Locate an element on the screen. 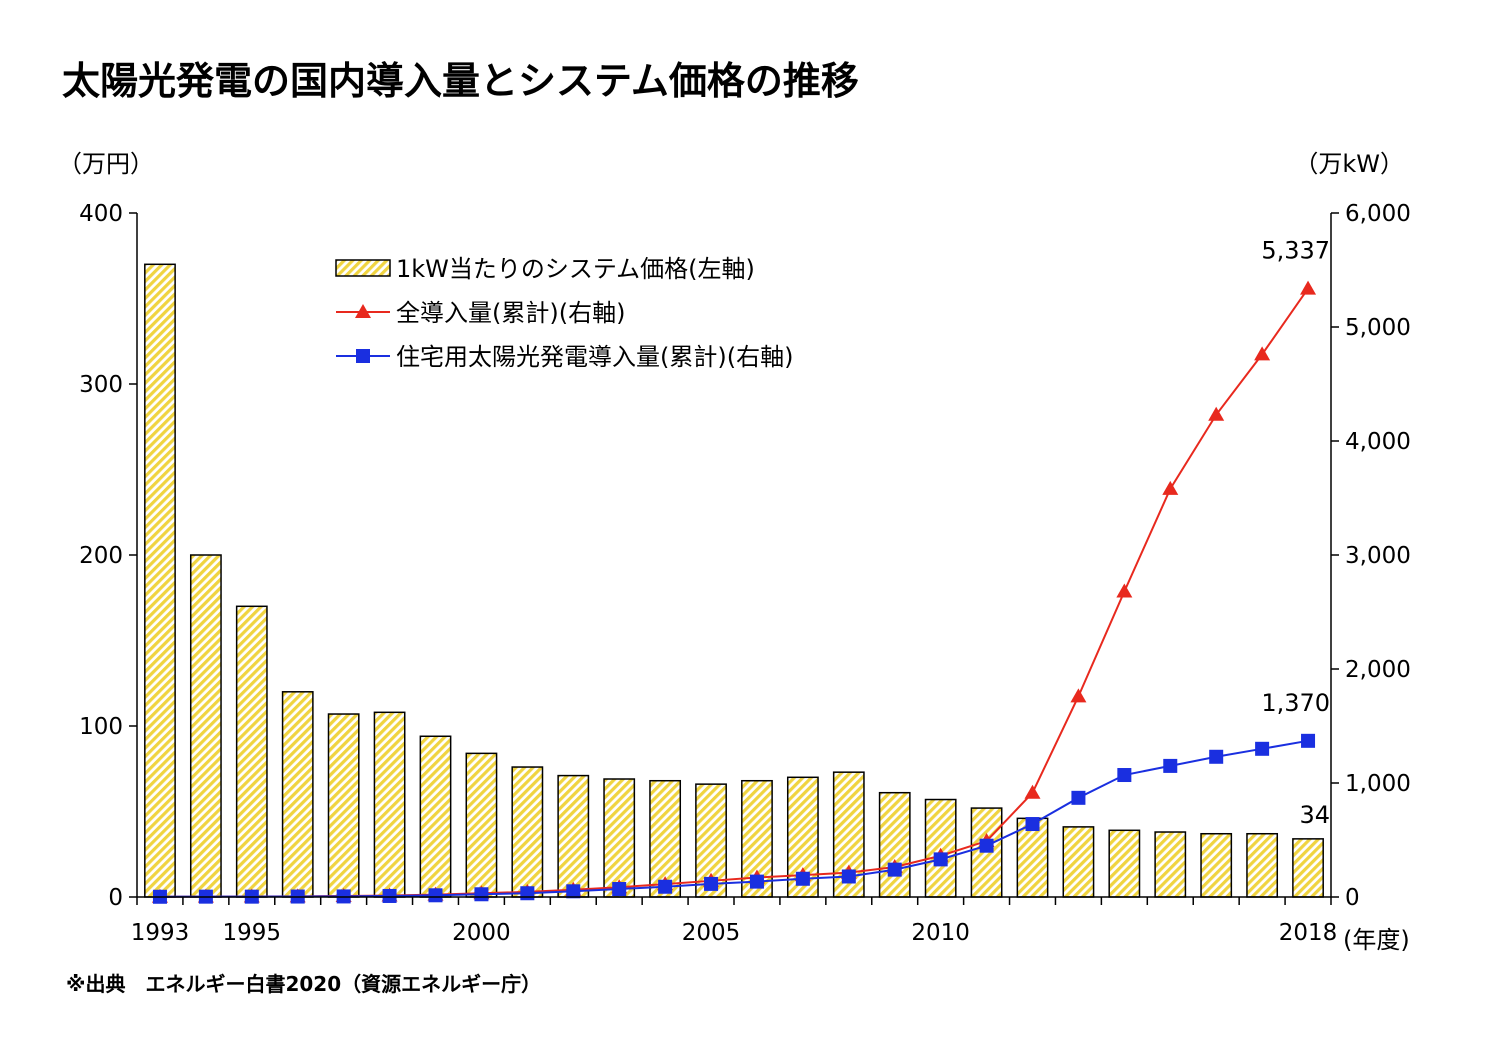 The width and height of the screenshot is (1500, 1044). residential-point-2014 is located at coordinates (1124, 775).